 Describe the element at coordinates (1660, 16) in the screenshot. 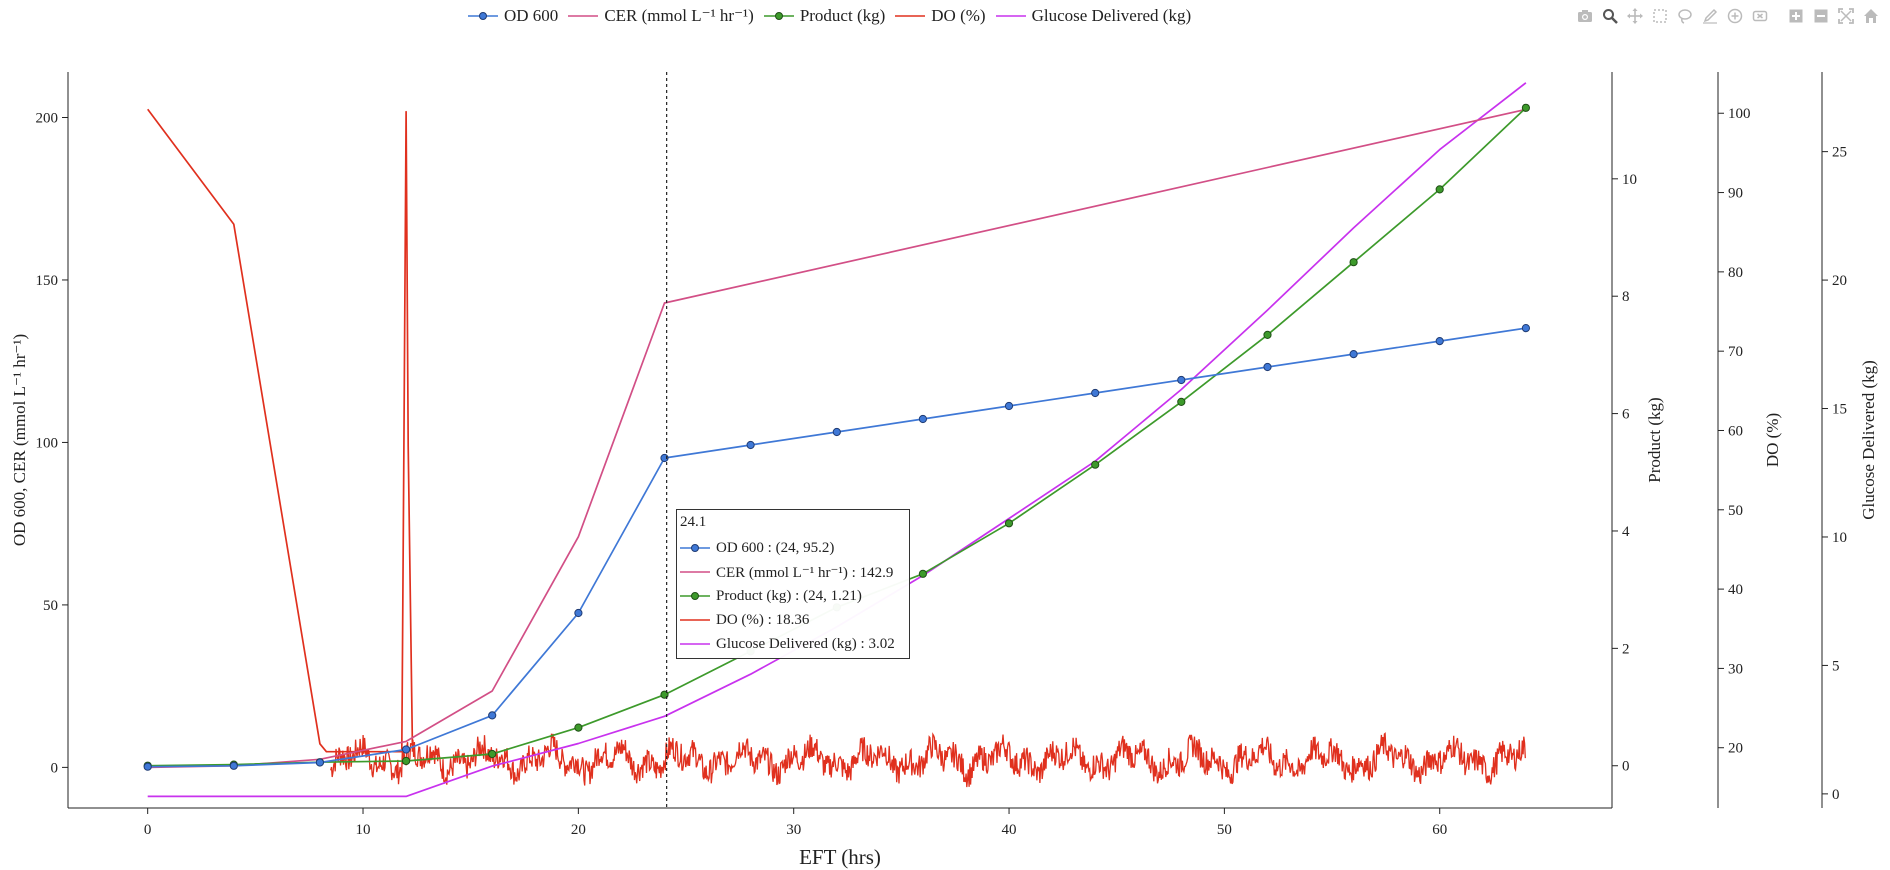

I see `box-select-icon` at that location.